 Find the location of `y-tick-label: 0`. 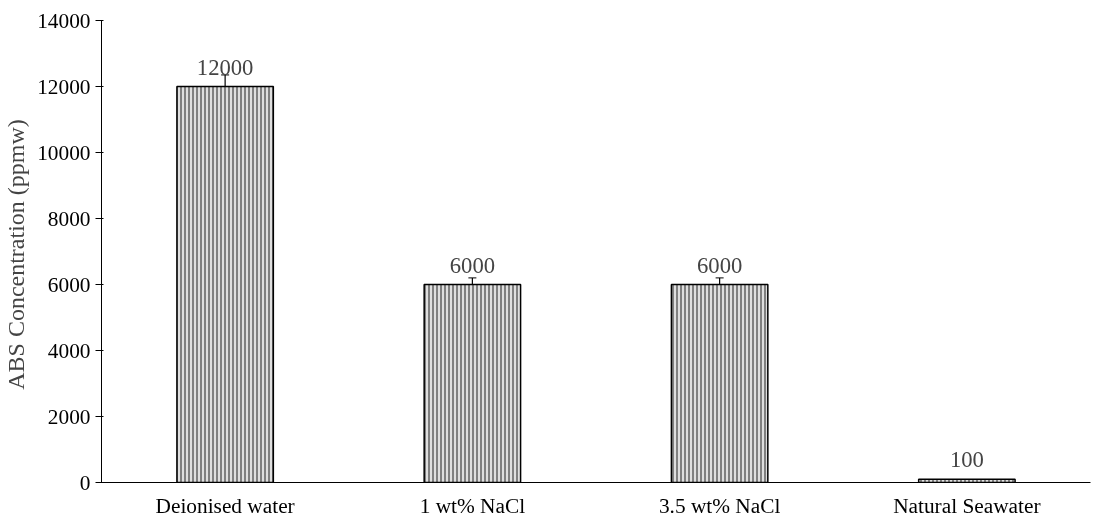

y-tick-label: 0 is located at coordinates (85, 482).